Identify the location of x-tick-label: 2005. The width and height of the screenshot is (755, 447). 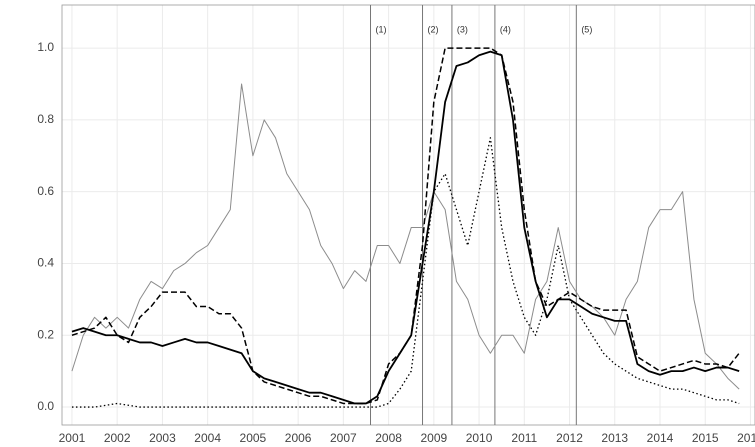
(253, 438).